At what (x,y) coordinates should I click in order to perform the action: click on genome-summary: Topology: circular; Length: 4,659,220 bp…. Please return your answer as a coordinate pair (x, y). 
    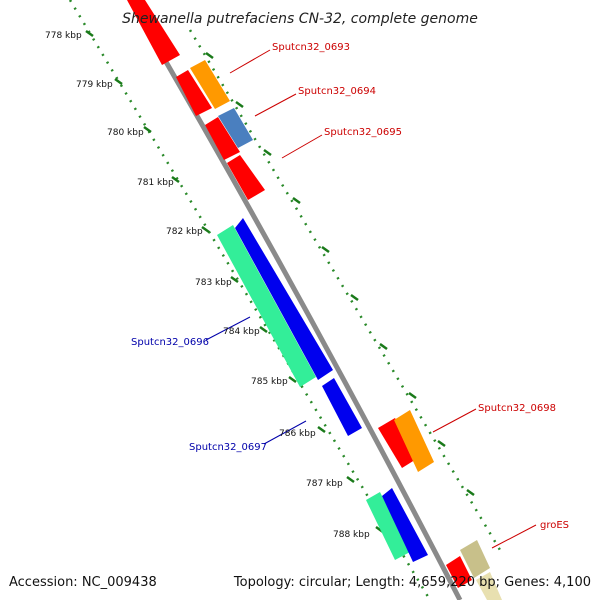
    Looking at the image, I should click on (412, 582).